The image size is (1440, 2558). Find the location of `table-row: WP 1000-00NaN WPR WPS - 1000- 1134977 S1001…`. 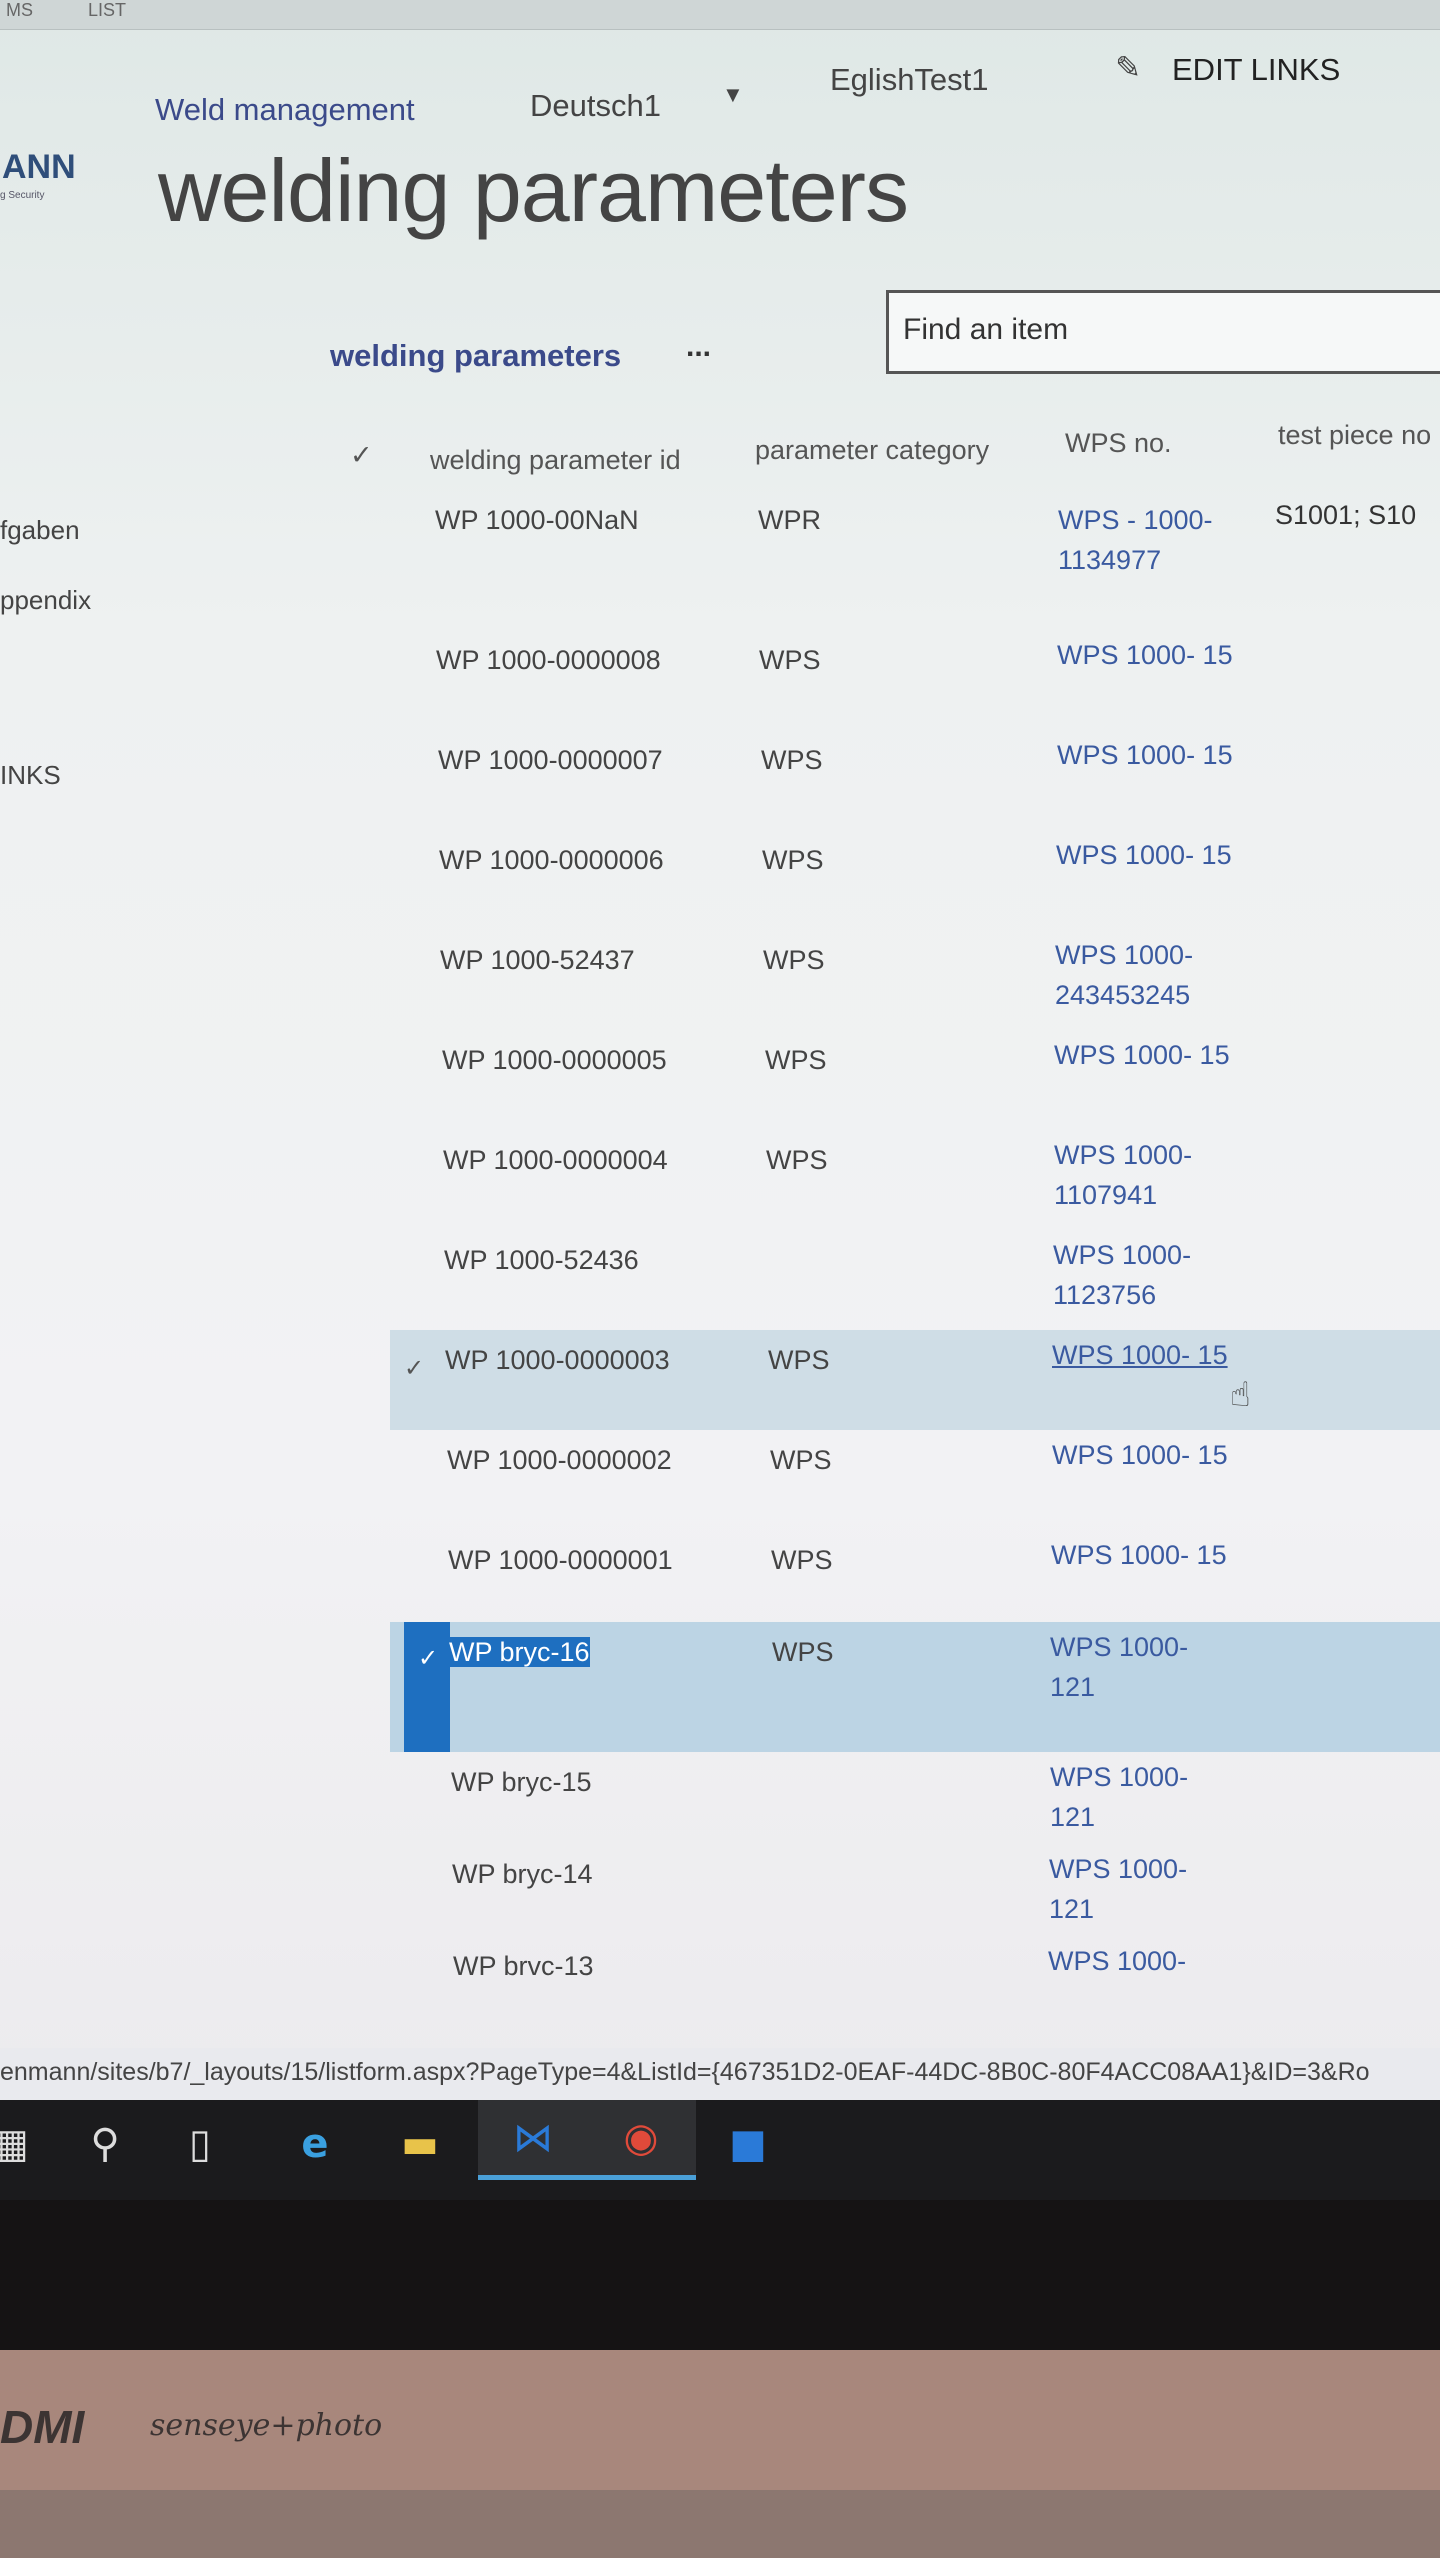

table-row: WP 1000-00NaN WPR WPS - 1000- 1134977 S1001… is located at coordinates (915, 560).